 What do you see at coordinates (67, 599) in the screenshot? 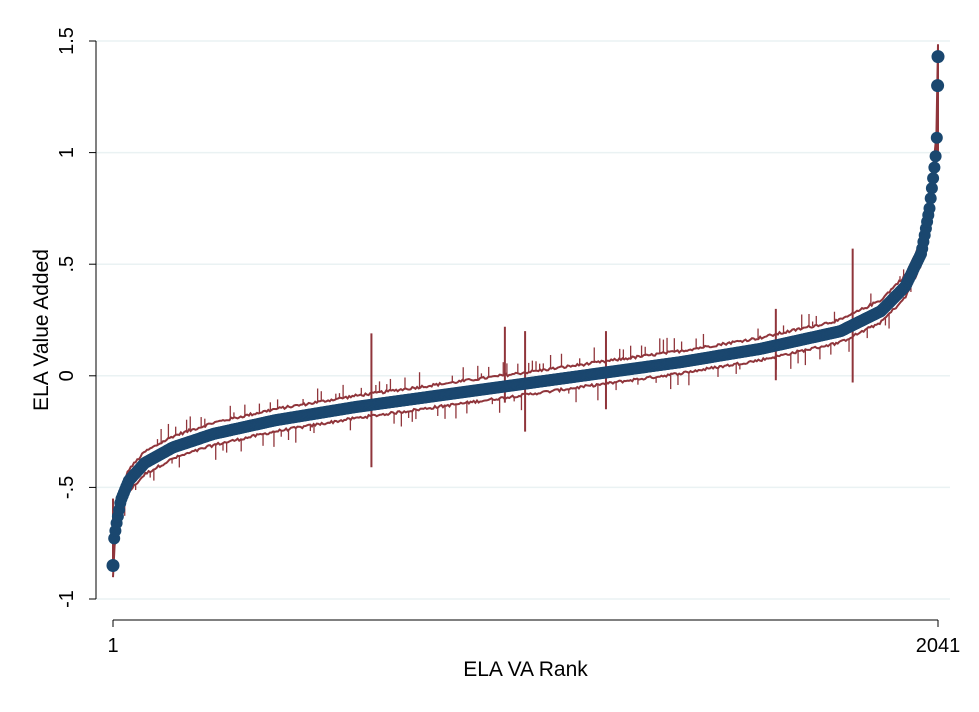
I see `y-tick-label: -1` at bounding box center [67, 599].